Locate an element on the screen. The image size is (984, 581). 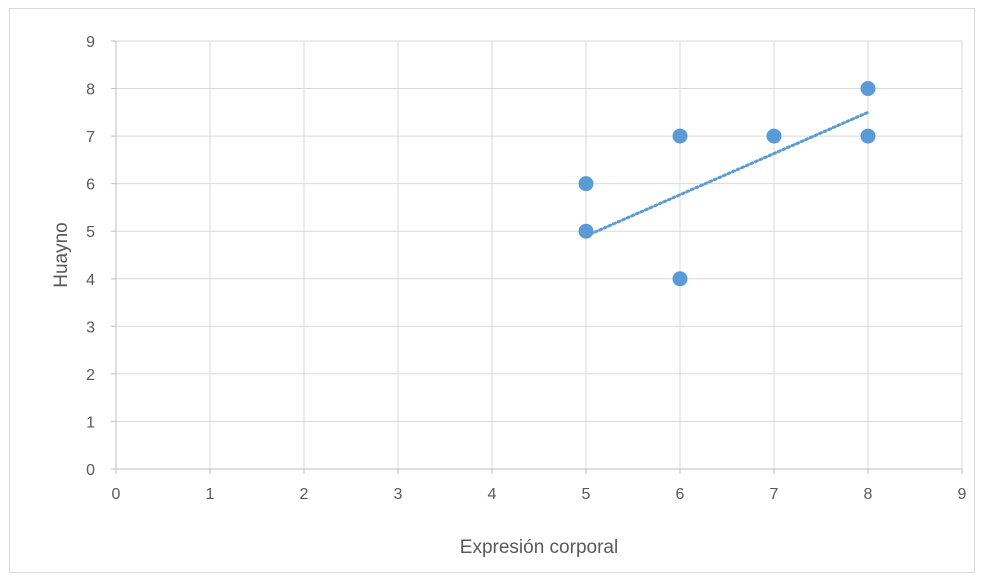
x-tick-label: 6 is located at coordinates (680, 494).